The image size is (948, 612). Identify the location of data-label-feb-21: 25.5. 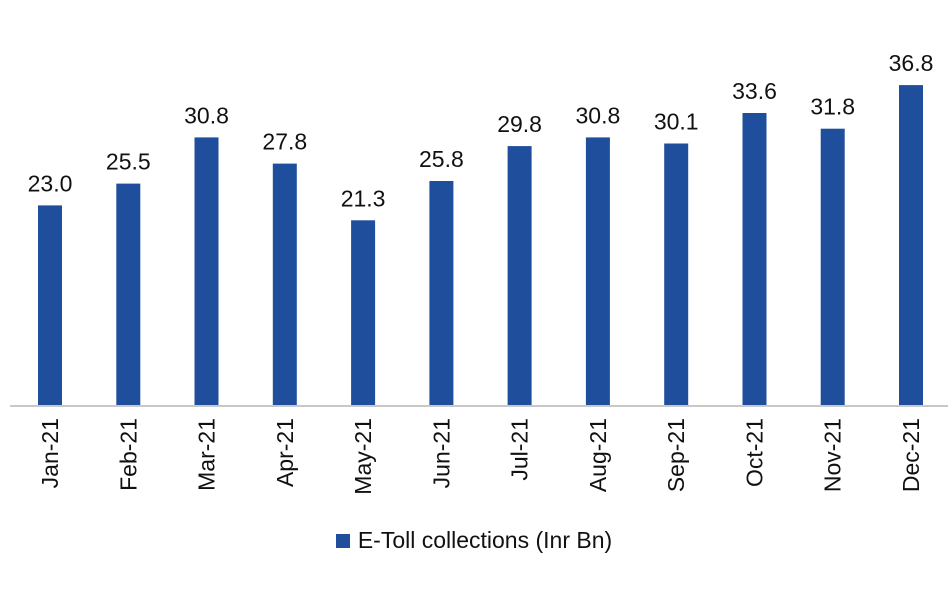
(128, 162).